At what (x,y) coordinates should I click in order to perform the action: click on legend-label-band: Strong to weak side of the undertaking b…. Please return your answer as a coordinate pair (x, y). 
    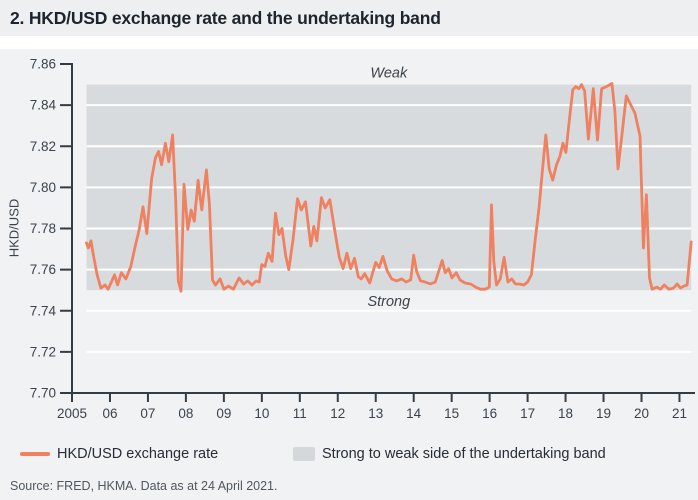
    Looking at the image, I should click on (464, 454).